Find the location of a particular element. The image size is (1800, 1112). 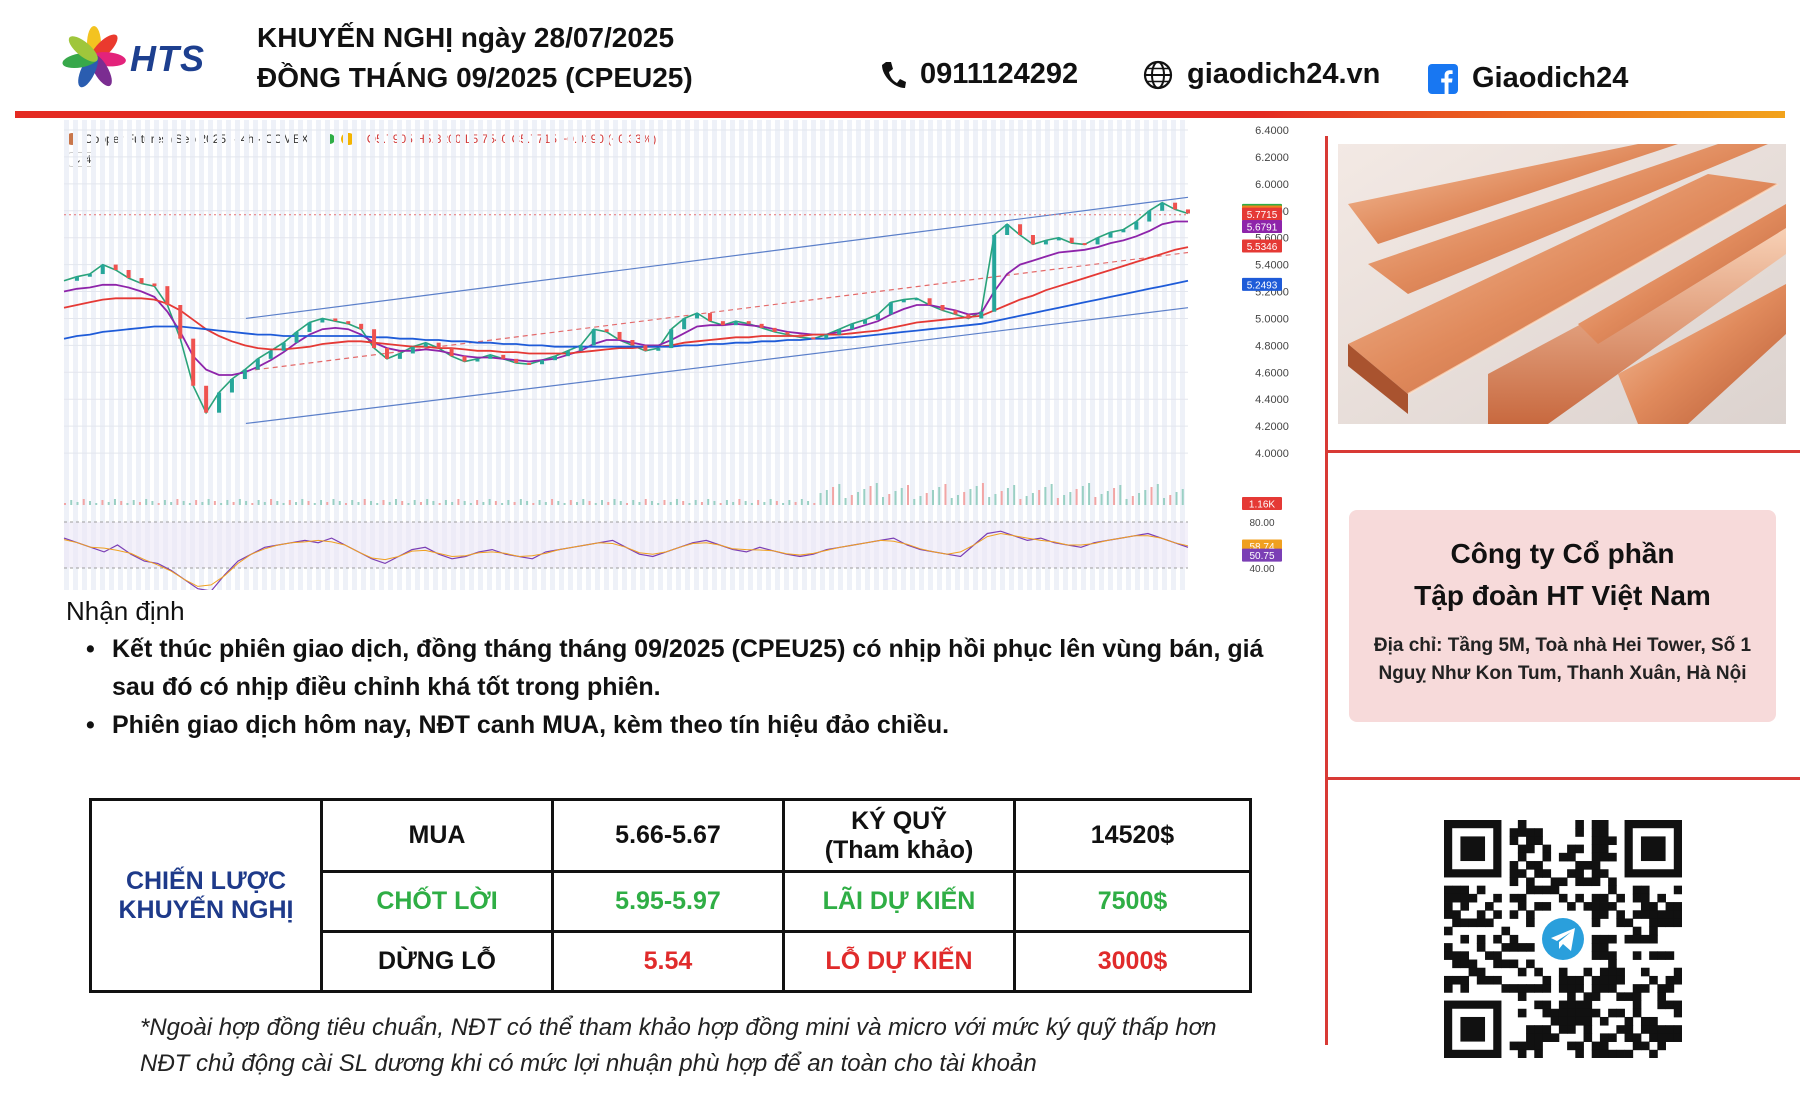

globe-icon is located at coordinates (1158, 74).